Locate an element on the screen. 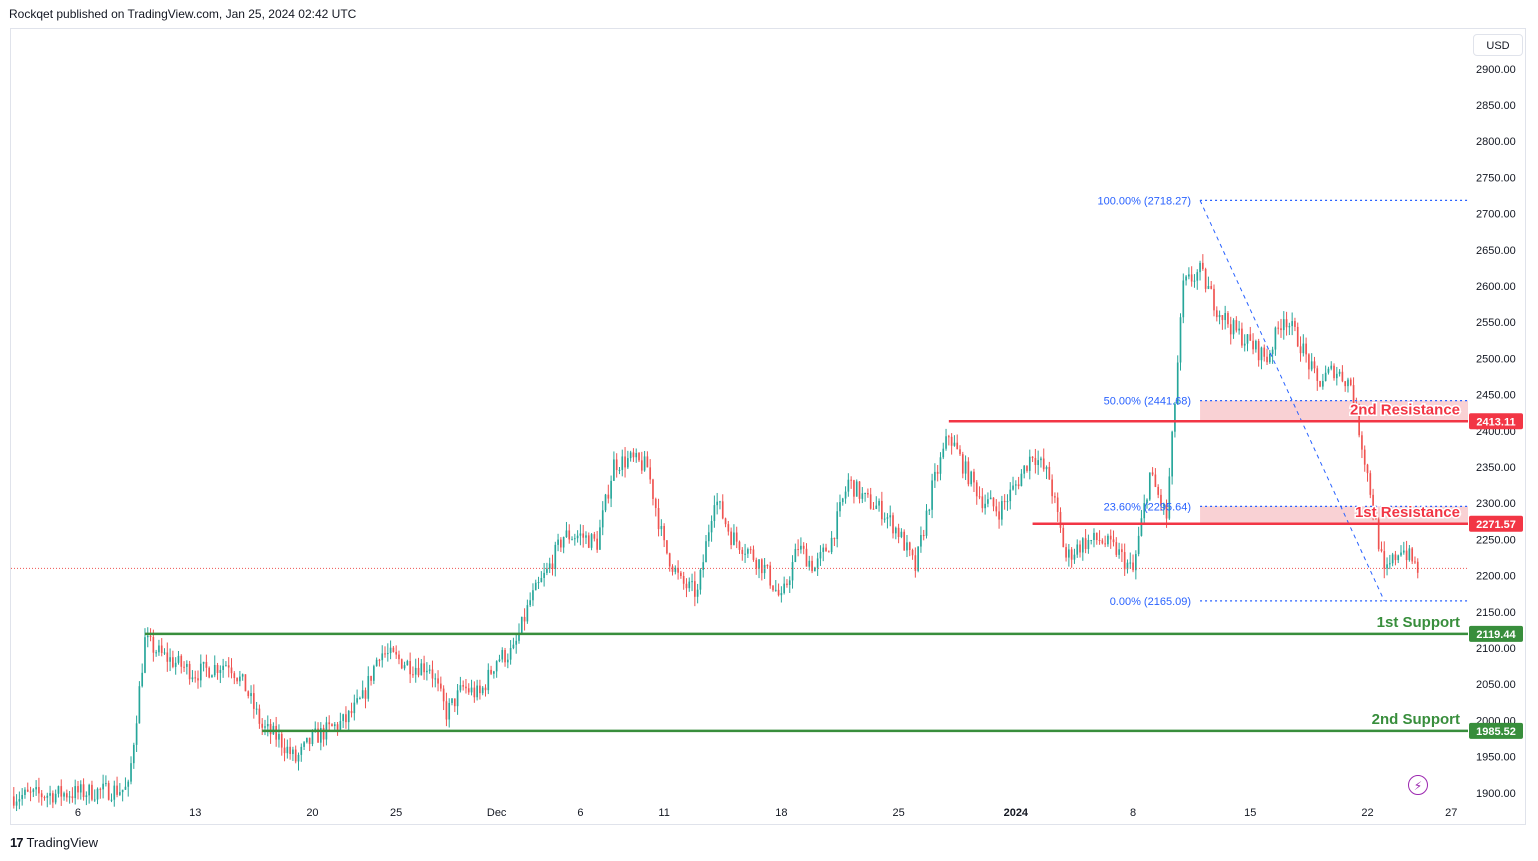  x-tick-label: 20 is located at coordinates (312, 813).